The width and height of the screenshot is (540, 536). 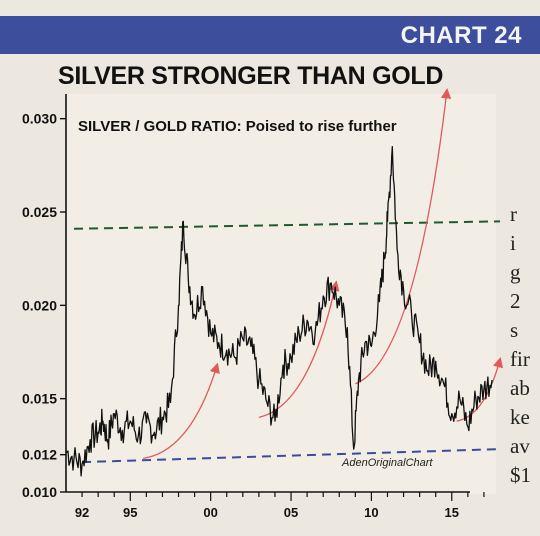 What do you see at coordinates (291, 456) in the screenshot?
I see `support-line` at bounding box center [291, 456].